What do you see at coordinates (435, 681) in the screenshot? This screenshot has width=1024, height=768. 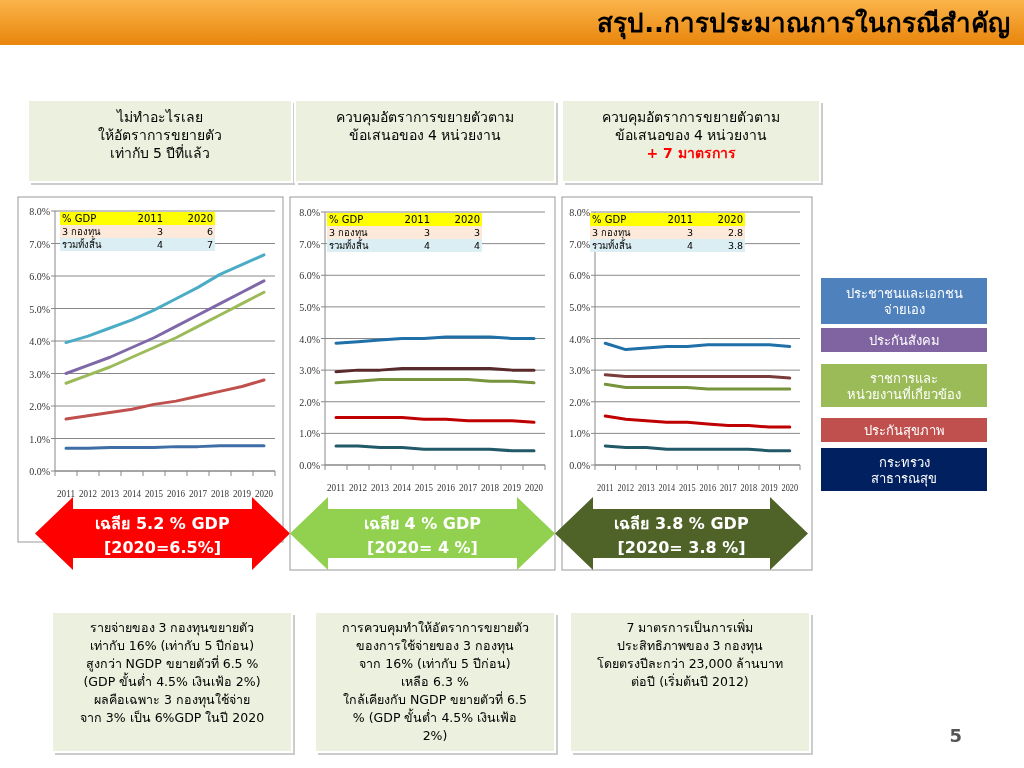 I see `text: การควบคุมทำให้อัตราการขยายตัว ของการใช้จ่ายของ 3 กองทุน จาก 16% (เท่ากับ 5 ปีก่อน) เหลือ 6.3 % ใกล้เคียงกับ NGDP ขยายตัวที่ 6.5 % (GDP ขั้นต่ำ 4.5% เงินเฟ้อ 2%)` at bounding box center [435, 681].